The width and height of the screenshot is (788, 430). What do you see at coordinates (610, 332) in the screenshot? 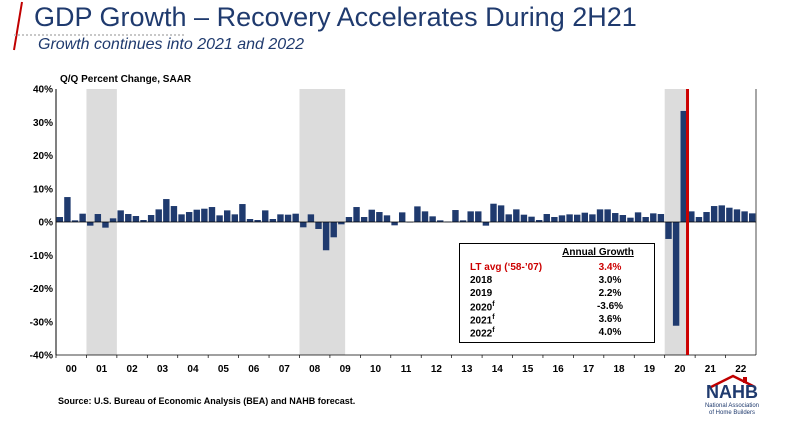
I see `table-row-value: 4.0%` at bounding box center [610, 332].